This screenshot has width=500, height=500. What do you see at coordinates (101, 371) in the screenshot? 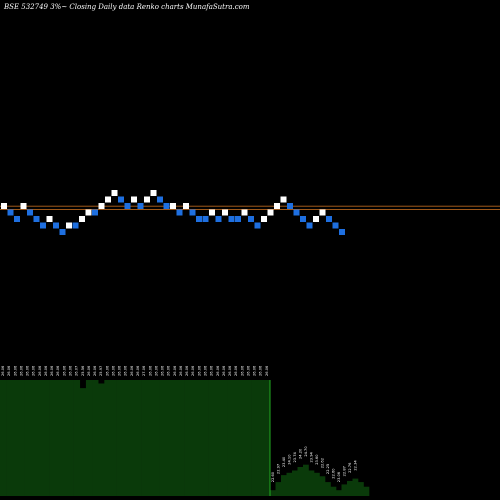
I see `price-label: 25.97` at bounding box center [101, 371].